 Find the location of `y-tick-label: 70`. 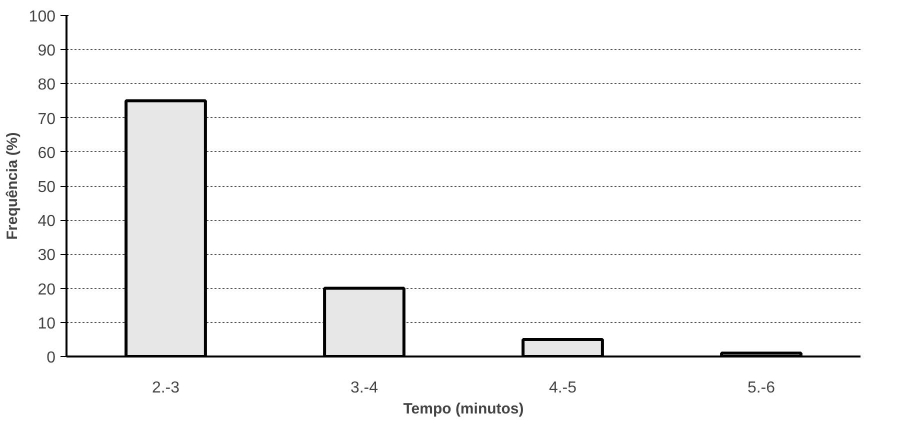

y-tick-label: 70 is located at coordinates (47, 119).